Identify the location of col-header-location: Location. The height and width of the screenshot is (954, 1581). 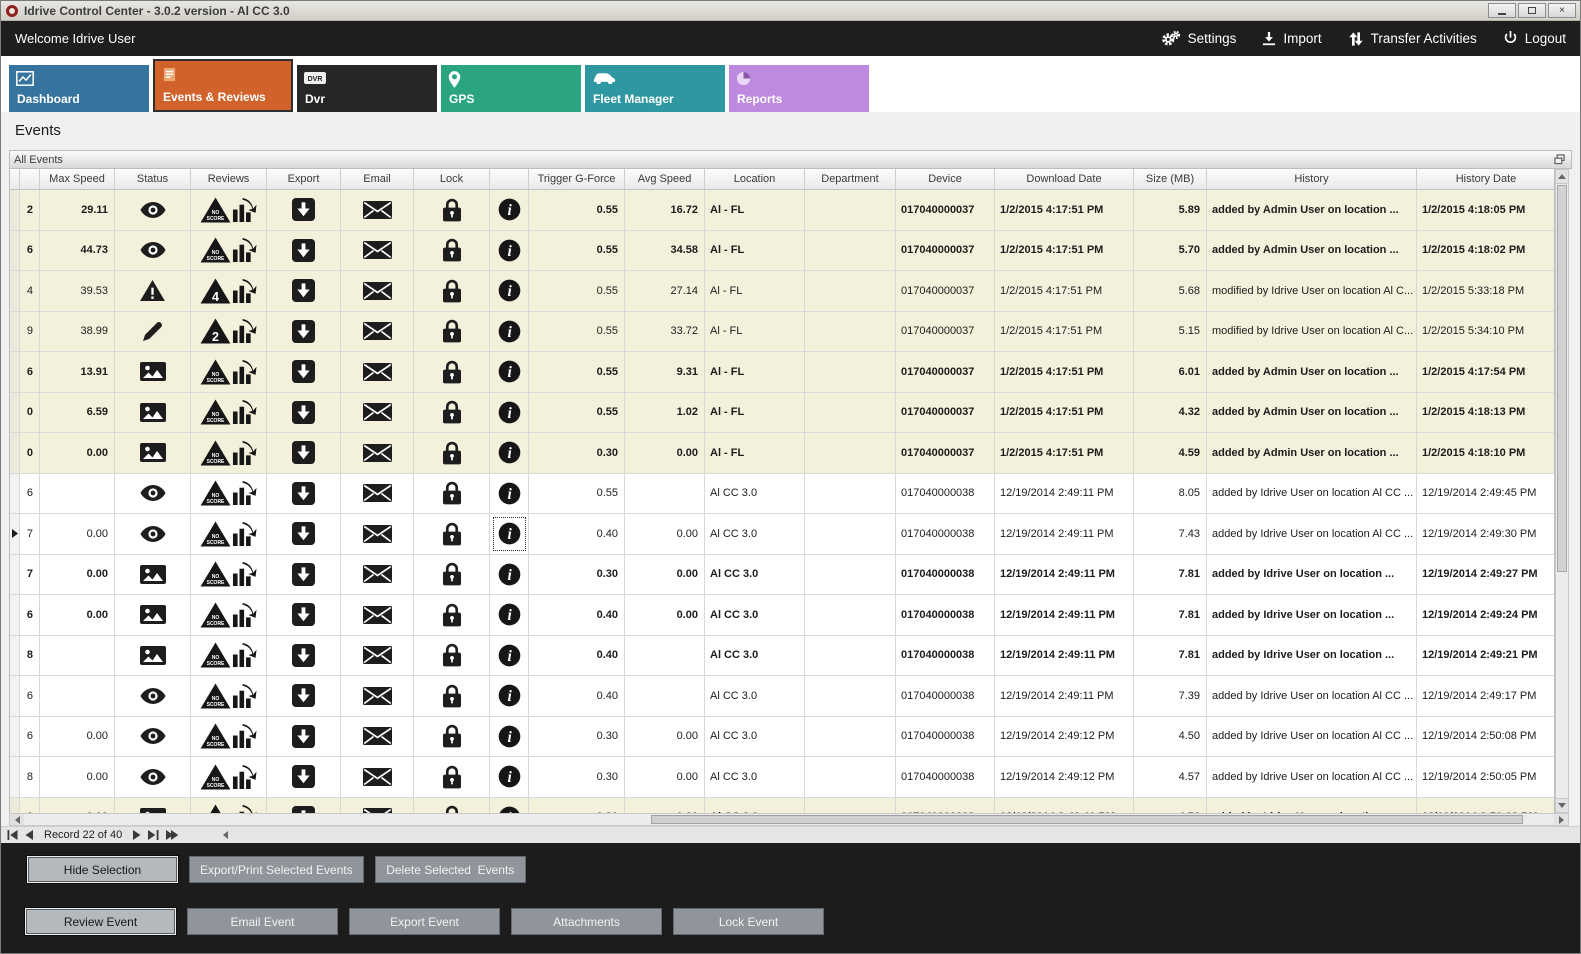
(755, 179).